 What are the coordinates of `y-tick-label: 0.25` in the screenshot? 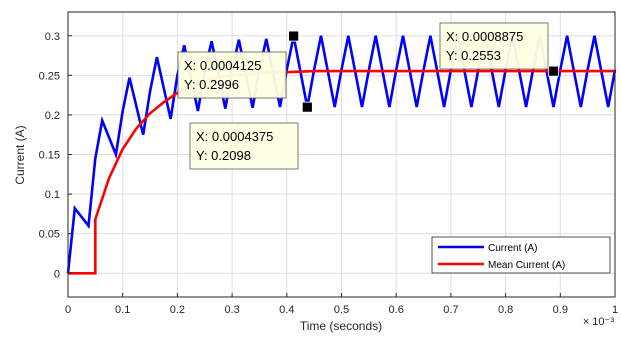 It's located at (49, 76).